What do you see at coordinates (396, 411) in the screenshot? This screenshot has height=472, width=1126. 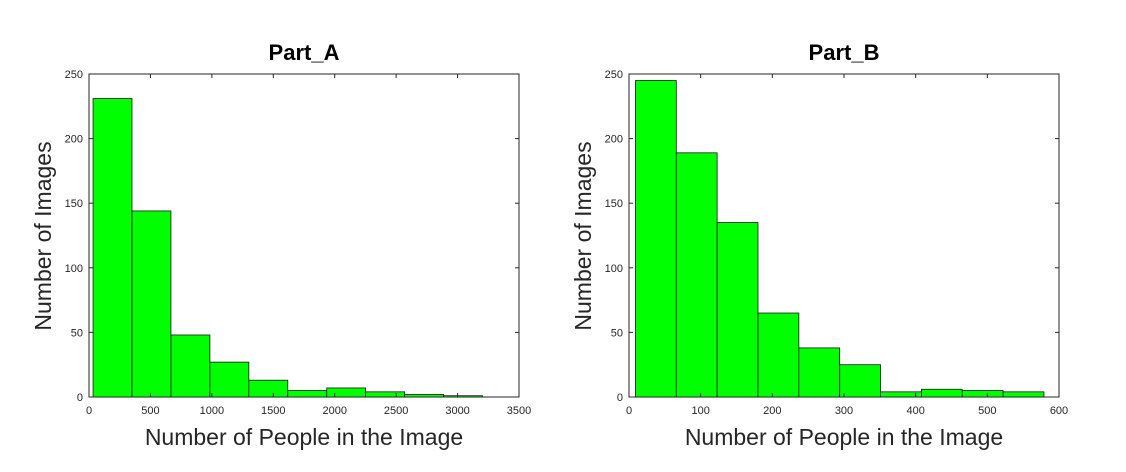 I see `x-tick-label: 2500` at bounding box center [396, 411].